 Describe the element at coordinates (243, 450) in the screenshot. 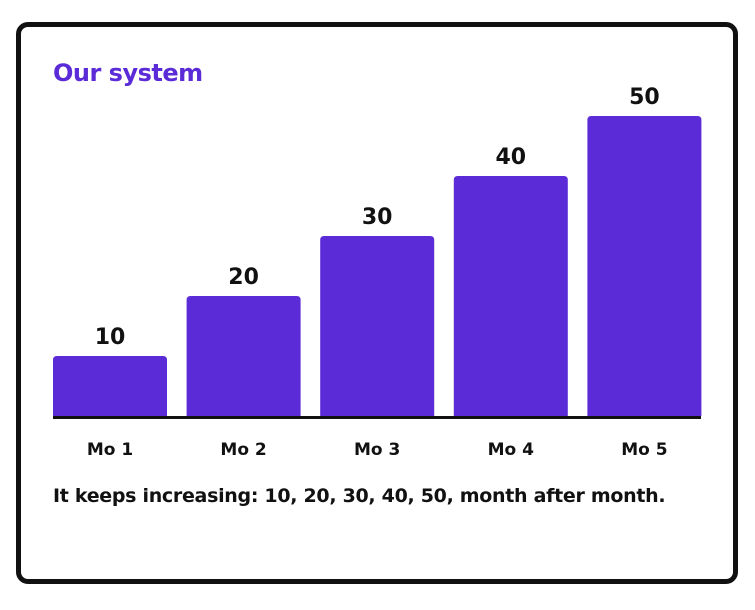

I see `category-label-2: Mo 2` at that location.